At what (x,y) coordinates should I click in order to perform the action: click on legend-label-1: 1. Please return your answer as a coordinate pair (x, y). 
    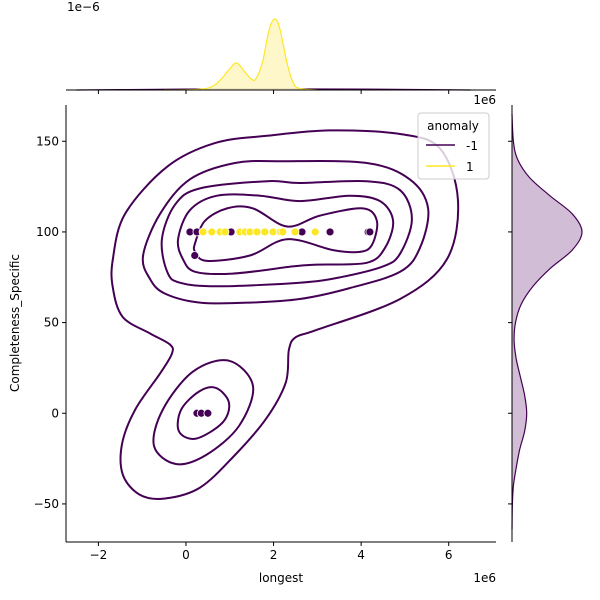
    Looking at the image, I should click on (470, 167).